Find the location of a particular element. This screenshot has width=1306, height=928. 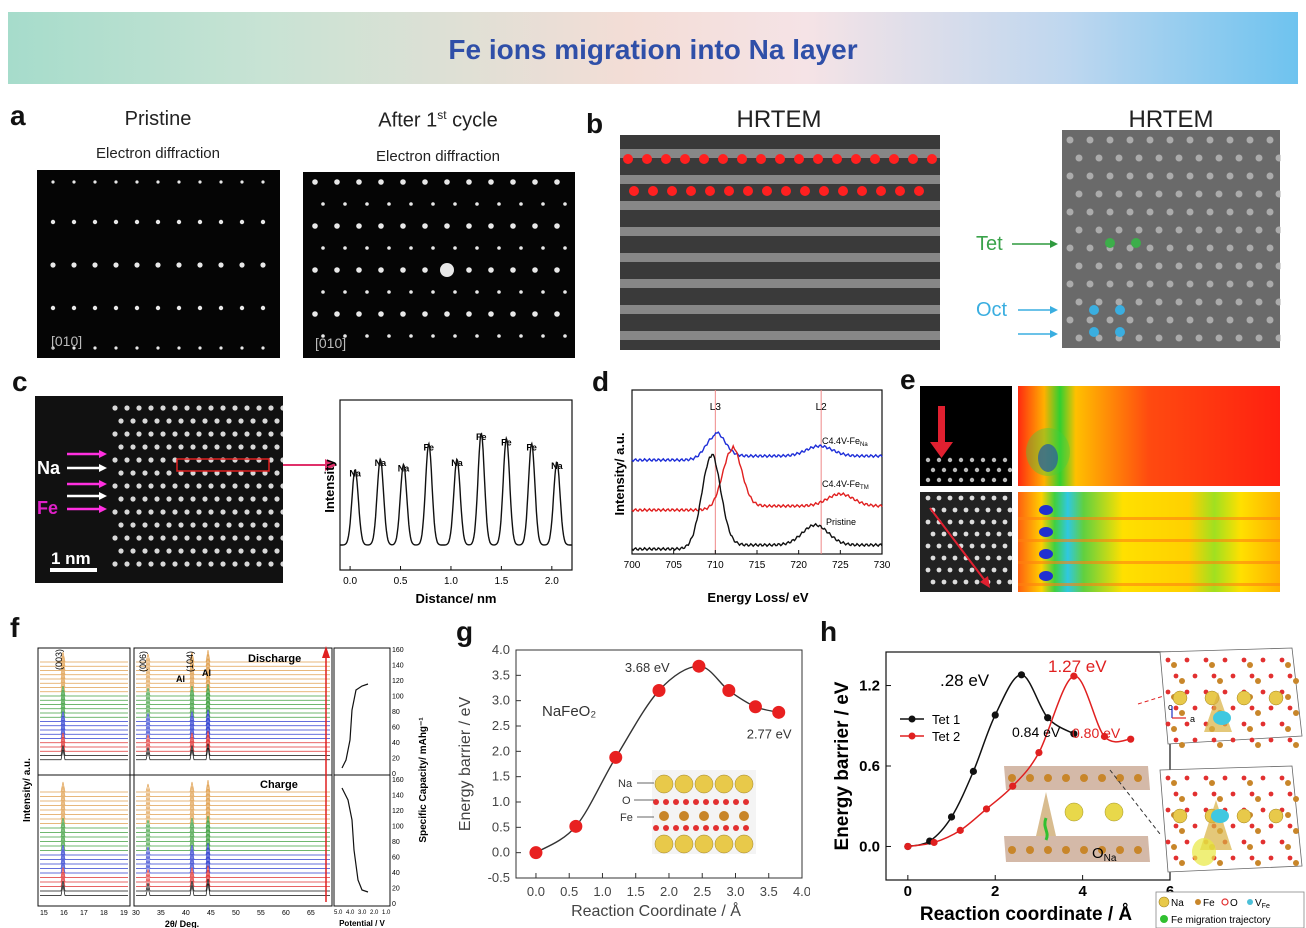

h-xtick-label: 4 is located at coordinates (1082, 891).